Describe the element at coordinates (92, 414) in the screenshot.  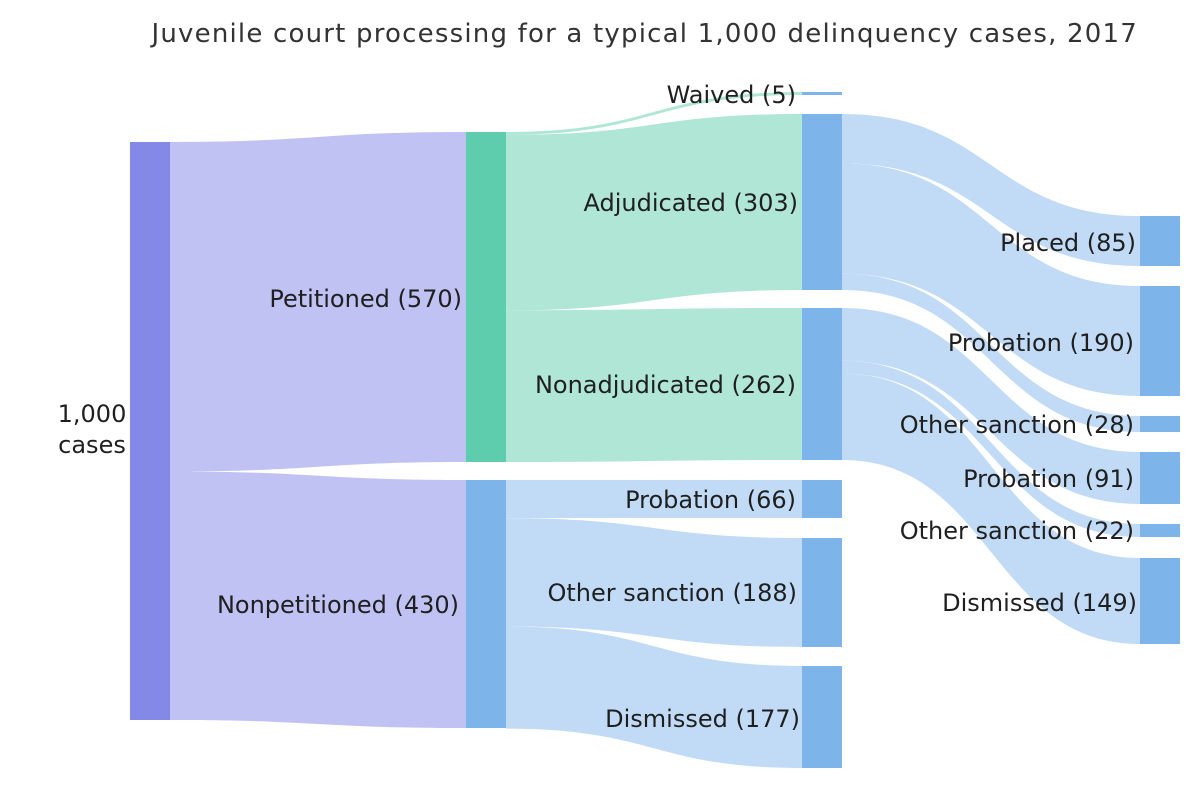
I see `node-label-line: 1,000` at that location.